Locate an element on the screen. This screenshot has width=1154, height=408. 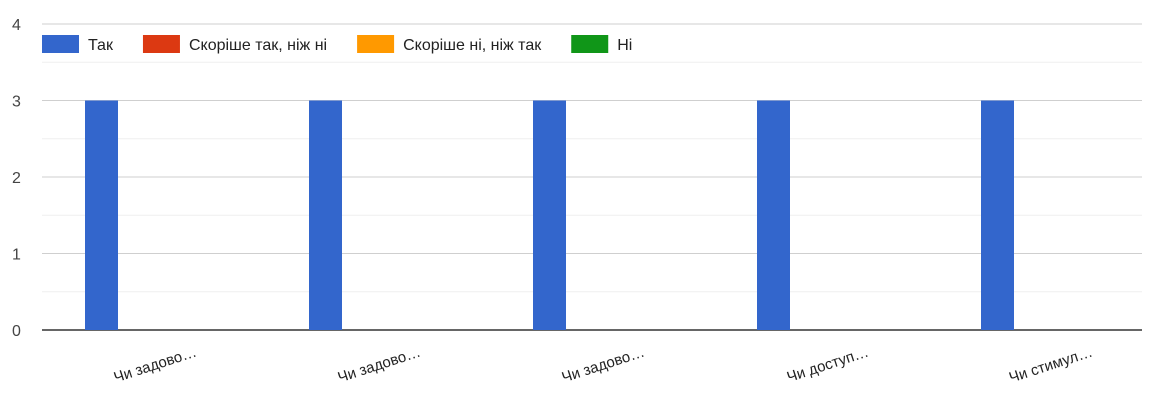
y-tick-label: 3 is located at coordinates (16, 102).